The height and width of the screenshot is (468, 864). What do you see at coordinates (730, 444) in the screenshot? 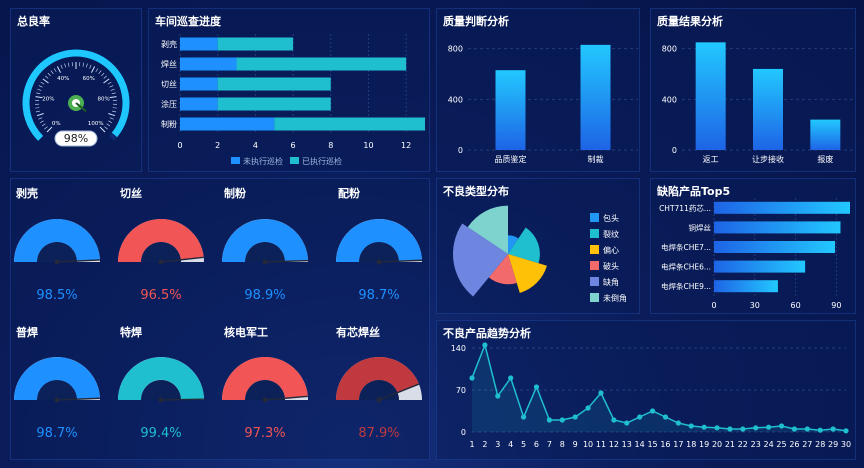
I see `trend-x-tick: 21` at bounding box center [730, 444].